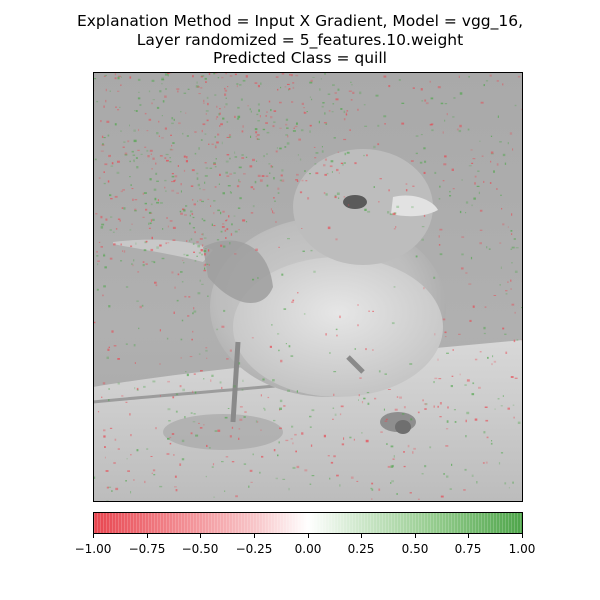 This screenshot has width=600, height=600. I want to click on colorbar-tick-label: 0.50, so click(415, 549).